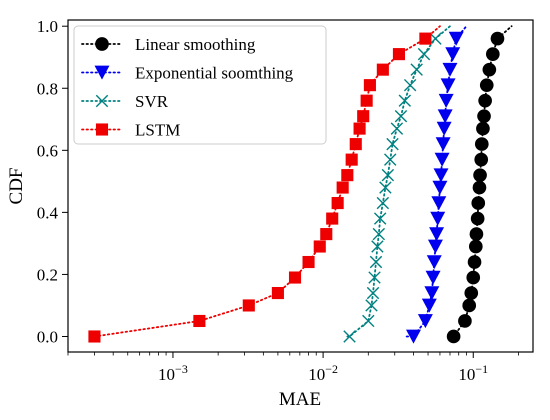  Describe the element at coordinates (293, 368) in the screenshot. I see `x-axis-ticks: 10⁻³ 10⁻² 10⁻¹` at that location.